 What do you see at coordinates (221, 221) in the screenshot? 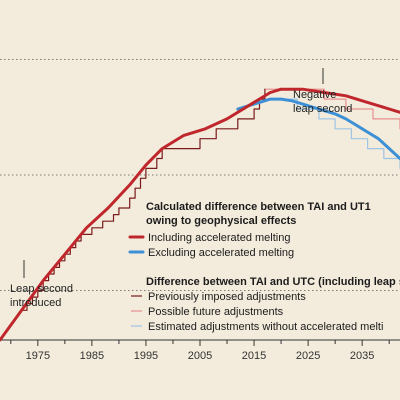
I see `legend-group1-title-line2: owing to geophysical effects` at bounding box center [221, 221].